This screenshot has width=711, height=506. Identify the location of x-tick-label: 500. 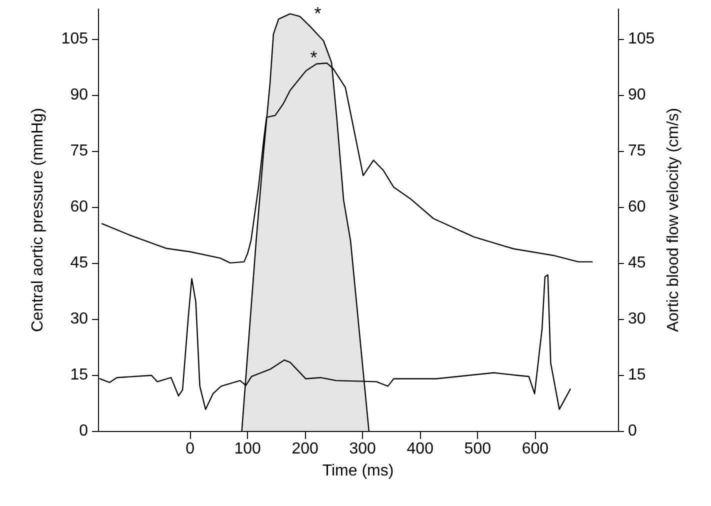
(478, 449).